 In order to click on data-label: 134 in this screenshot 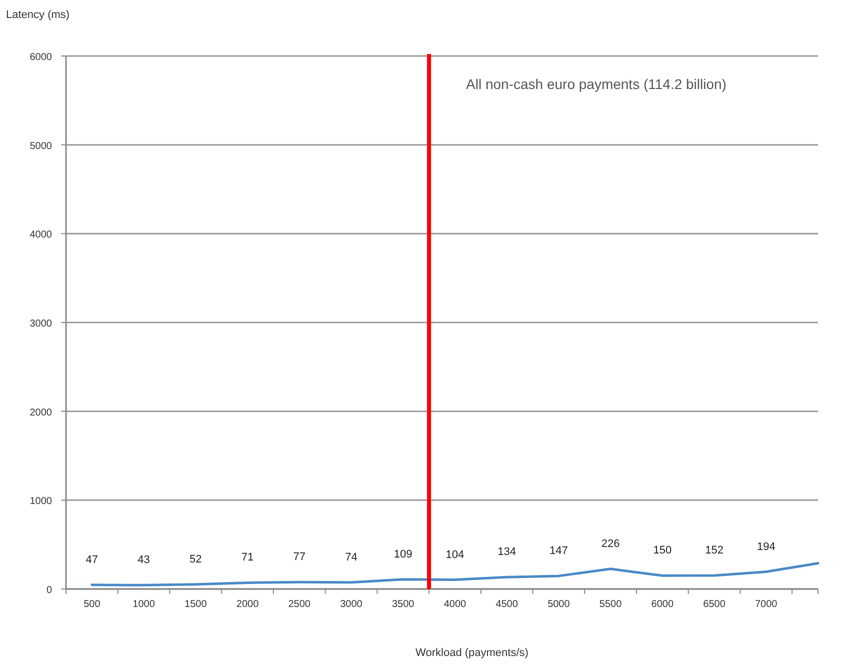, I will do `click(507, 552)`.